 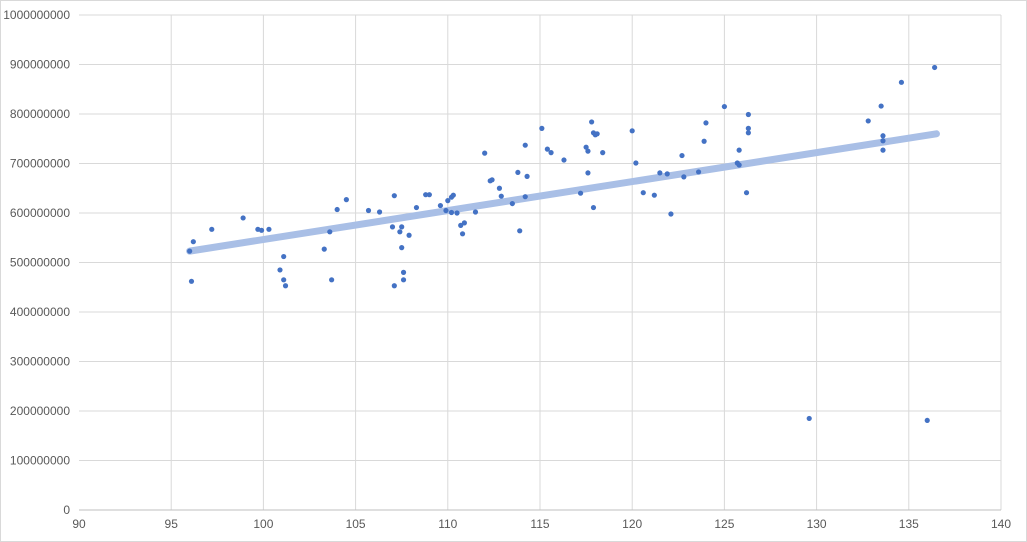 What do you see at coordinates (40, 461) in the screenshot?
I see `y-tick-label: 100000000` at bounding box center [40, 461].